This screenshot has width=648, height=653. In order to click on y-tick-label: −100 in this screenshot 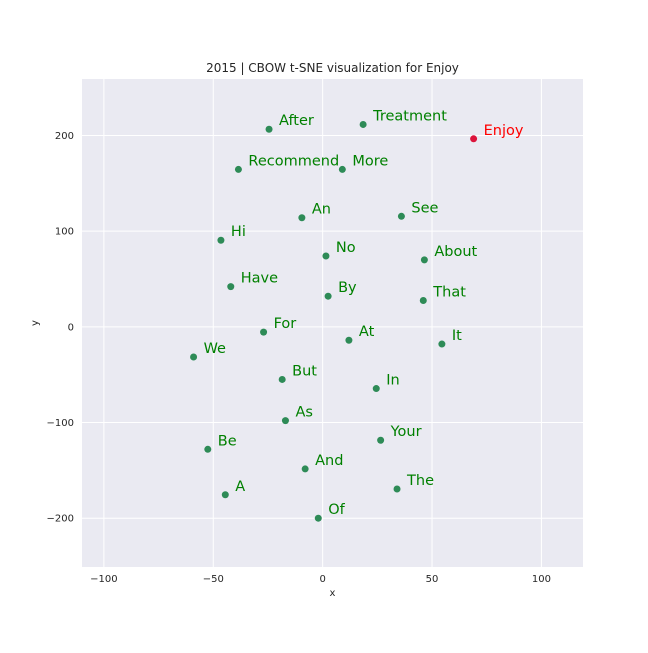, I will do `click(60, 423)`.